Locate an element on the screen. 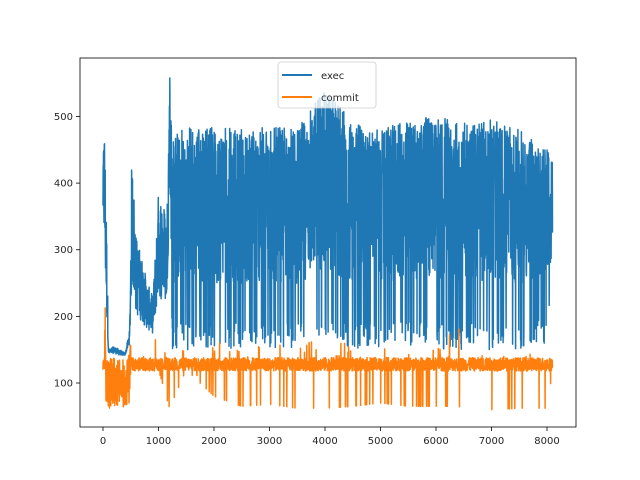 The width and height of the screenshot is (640, 480). y-tick-label: 300 is located at coordinates (63, 250).